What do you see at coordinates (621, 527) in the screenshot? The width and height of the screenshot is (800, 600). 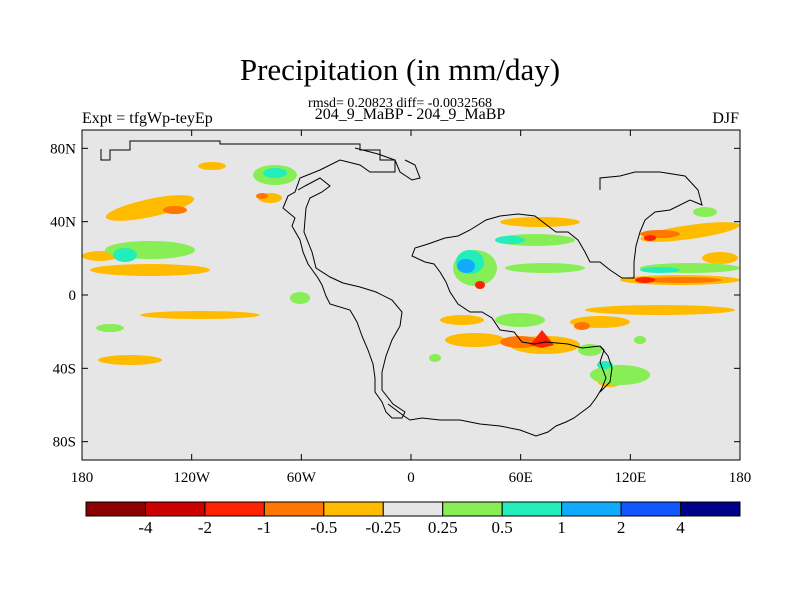 I see `colorbar-label: 2` at bounding box center [621, 527].